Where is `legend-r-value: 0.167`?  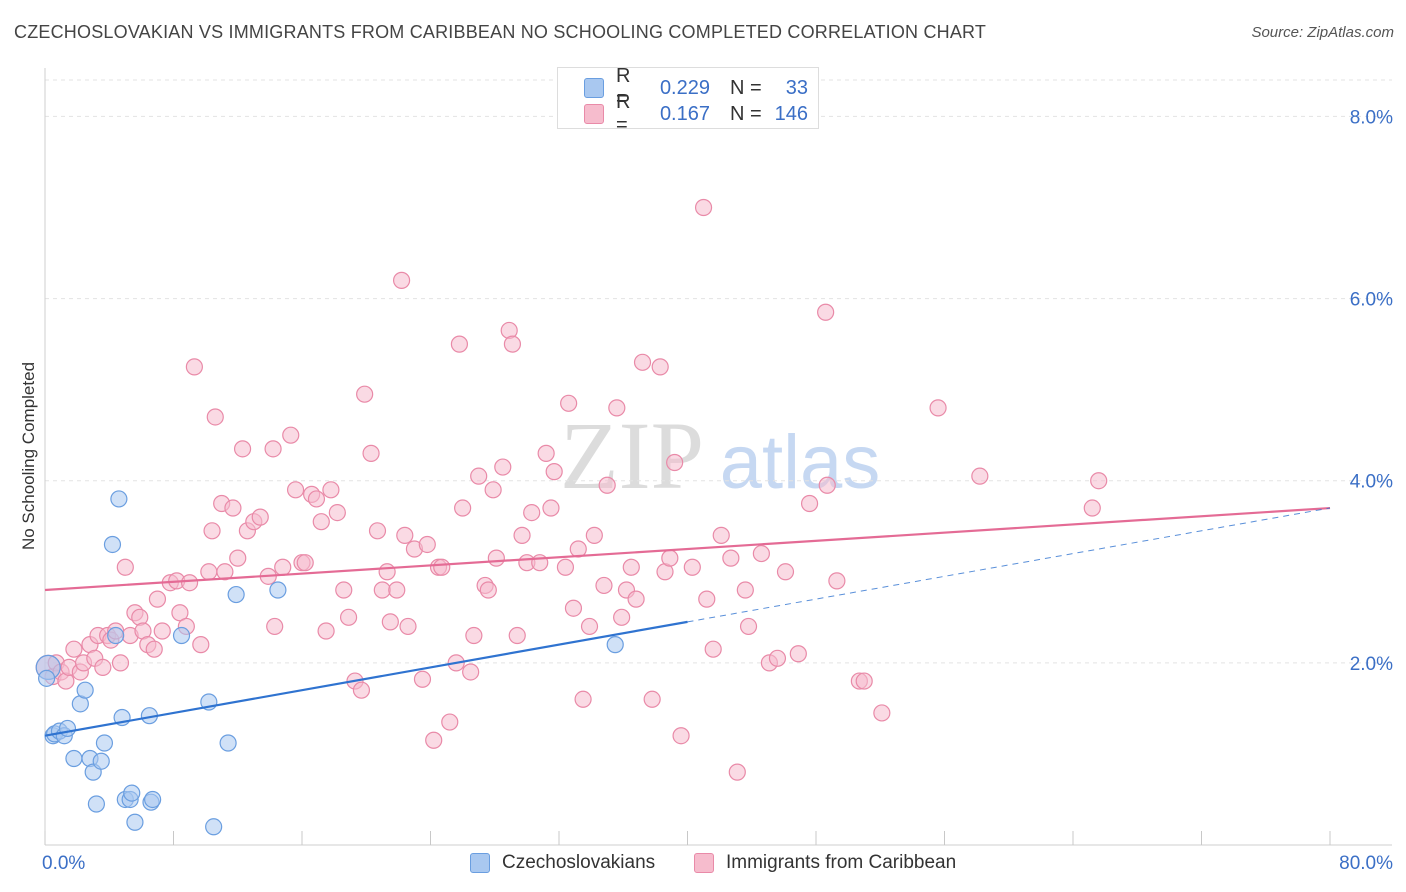 legend-r-value: 0.167 is located at coordinates (684, 113).